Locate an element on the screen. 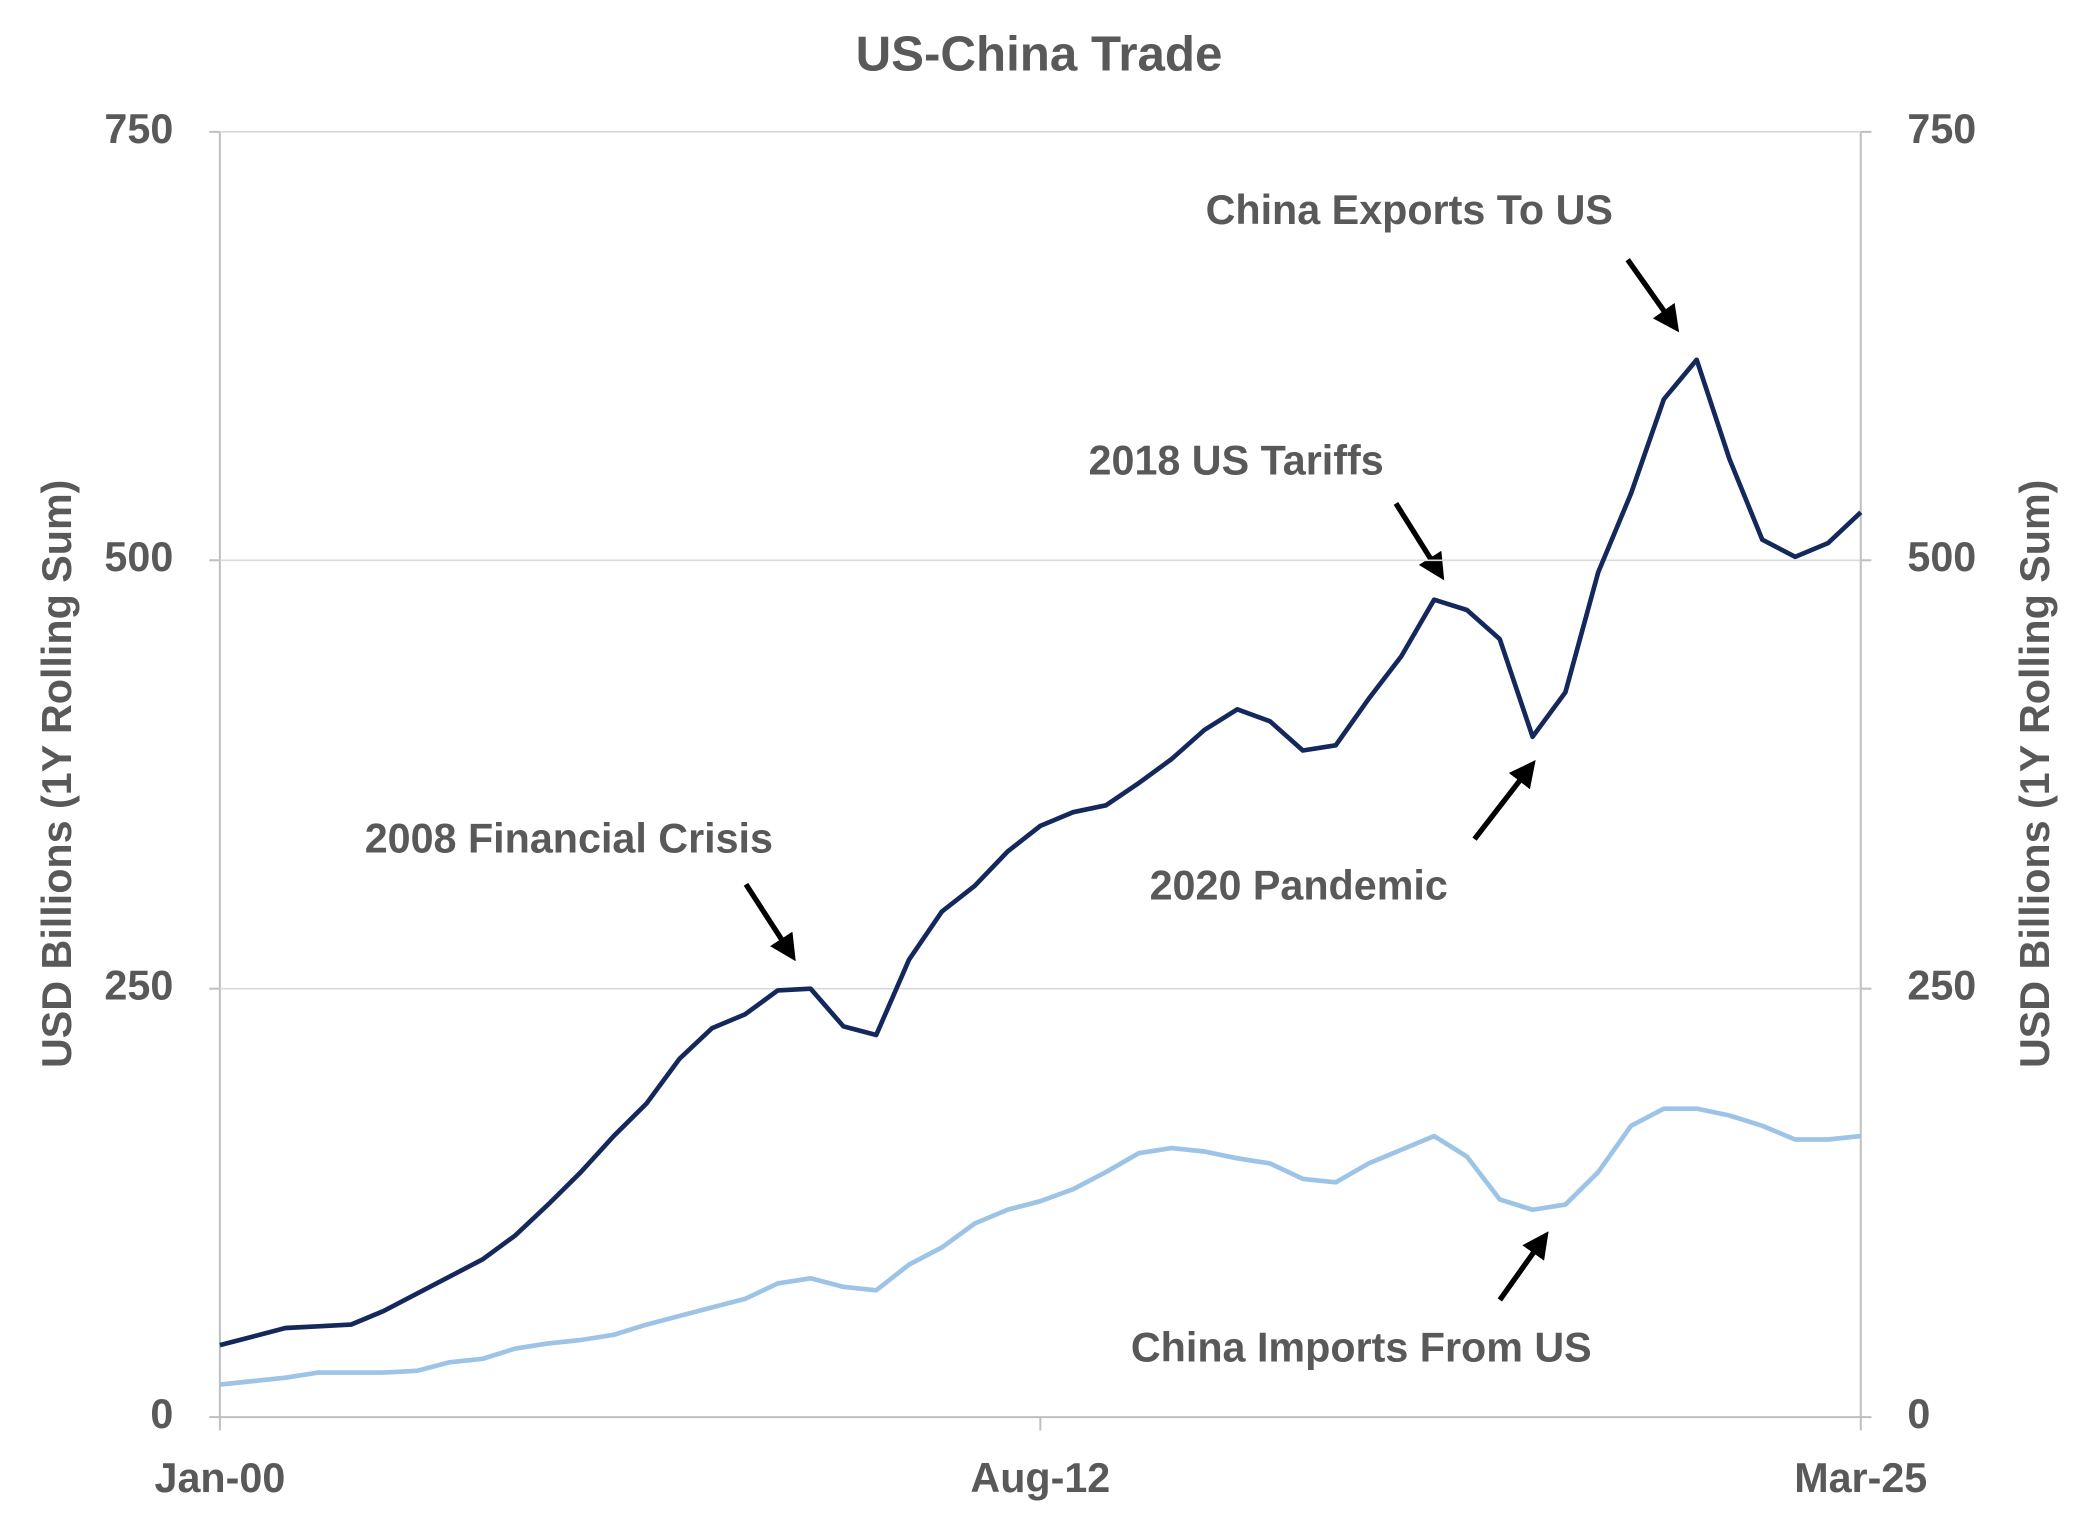  x-tick-label: Mar-25 is located at coordinates (1860, 1478).